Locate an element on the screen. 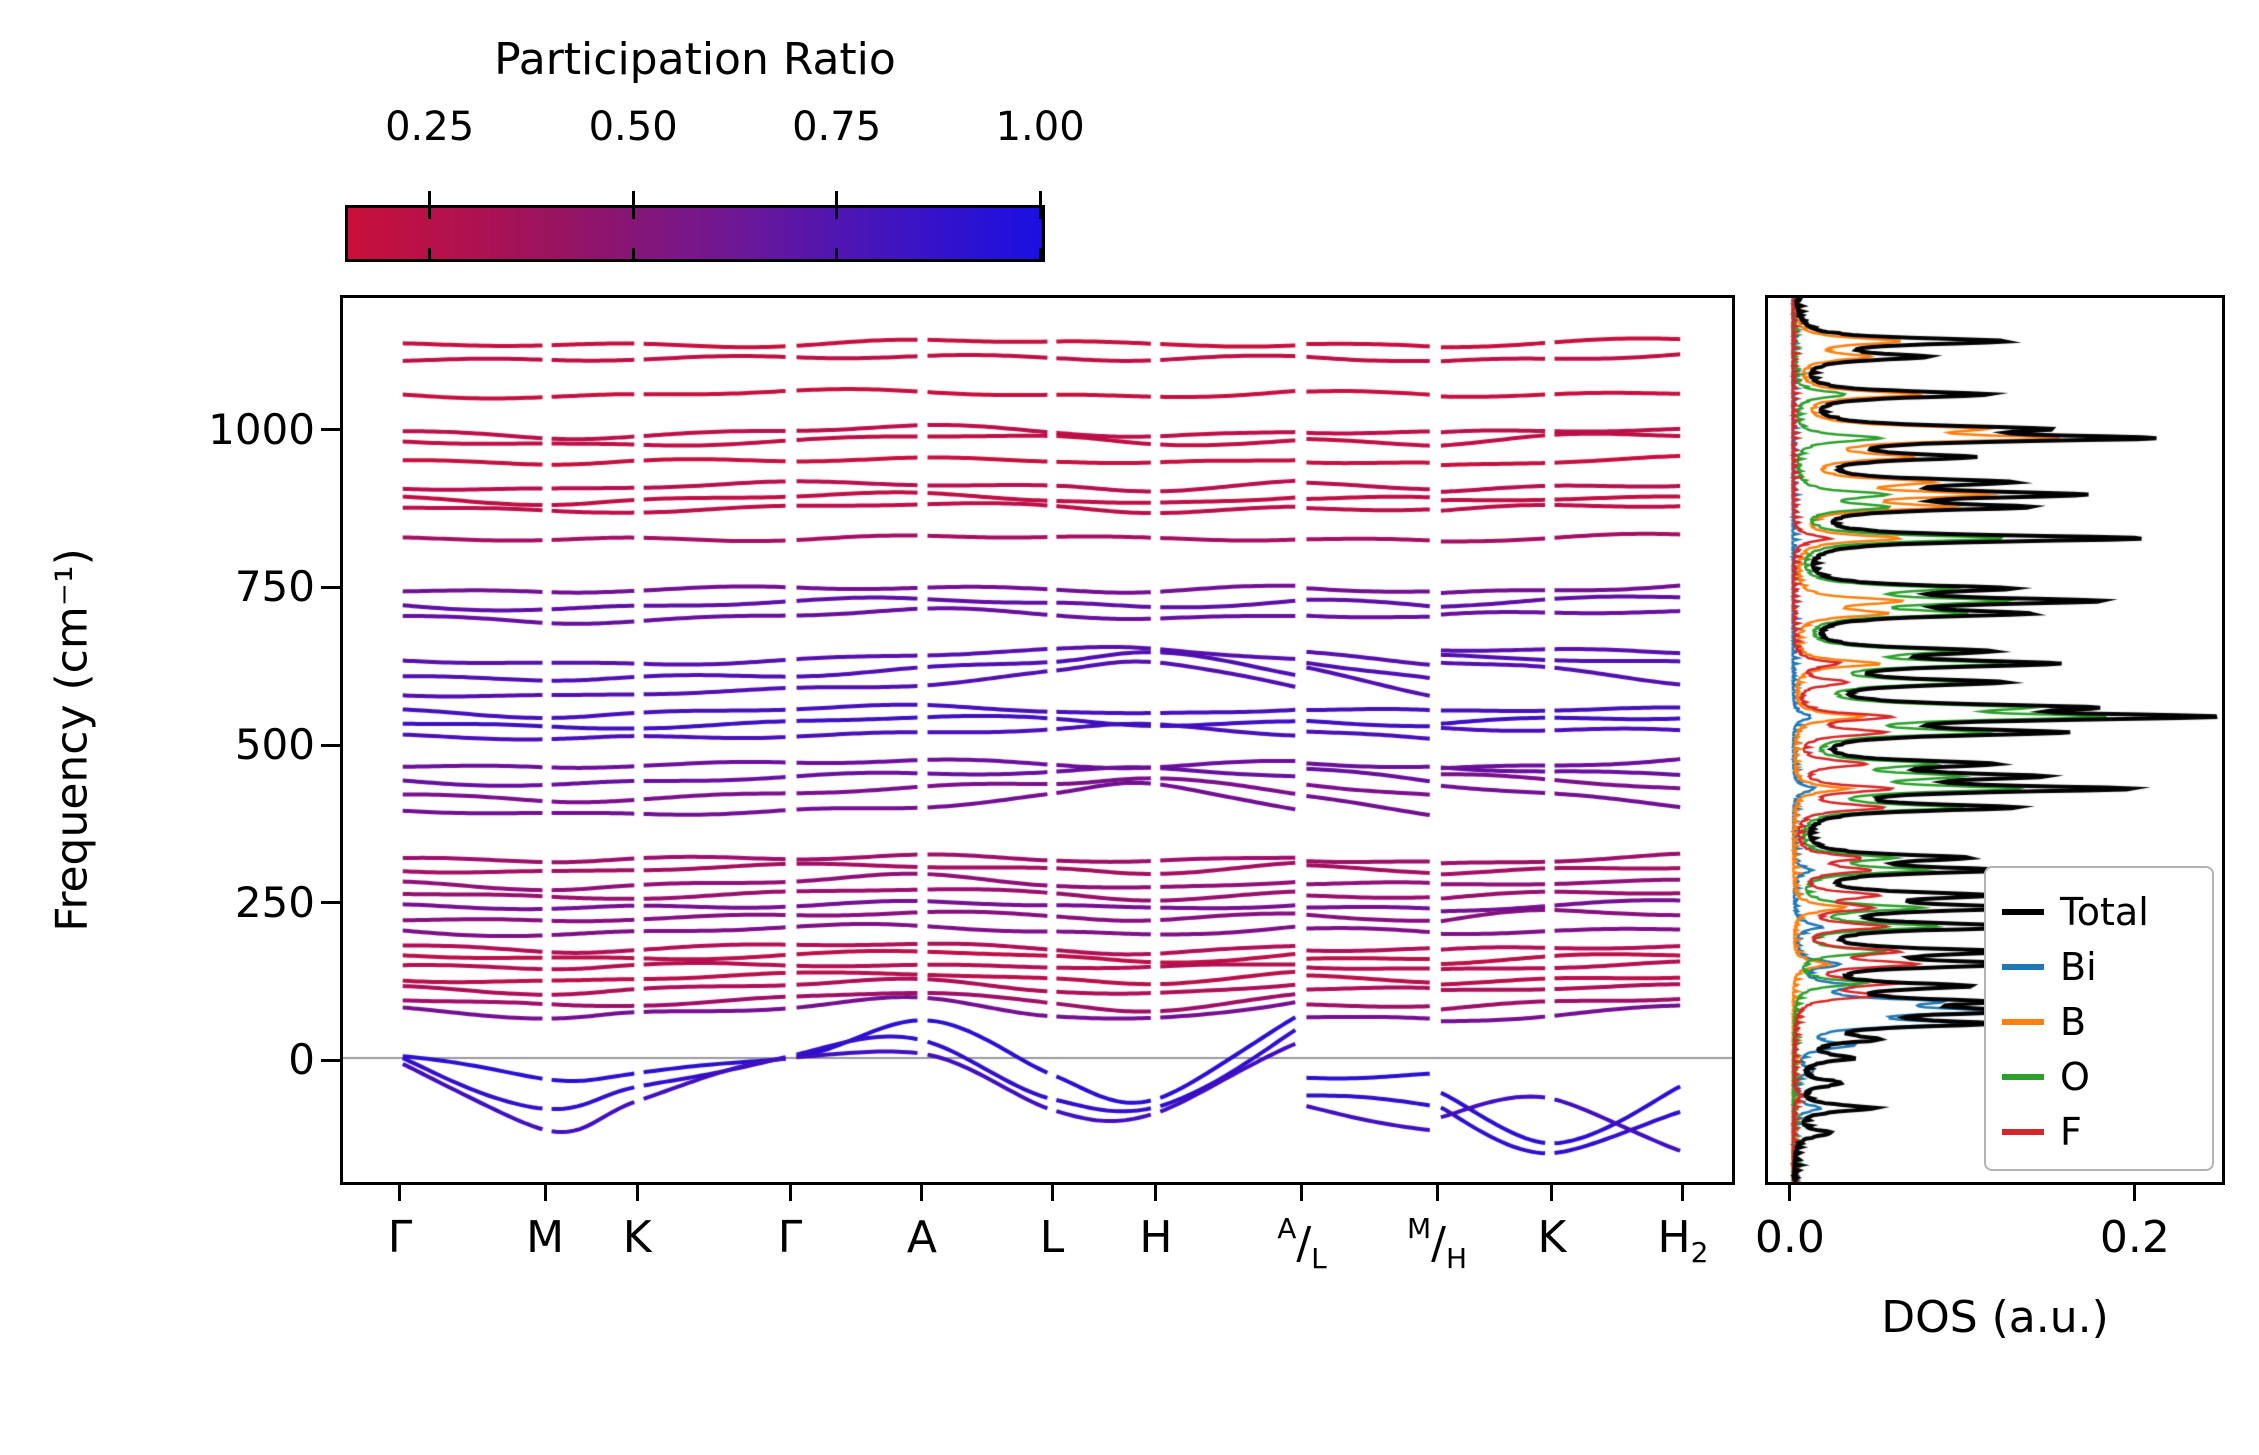 This screenshot has height=1455, width=2259. colorbar-gradient is located at coordinates (695, 233).